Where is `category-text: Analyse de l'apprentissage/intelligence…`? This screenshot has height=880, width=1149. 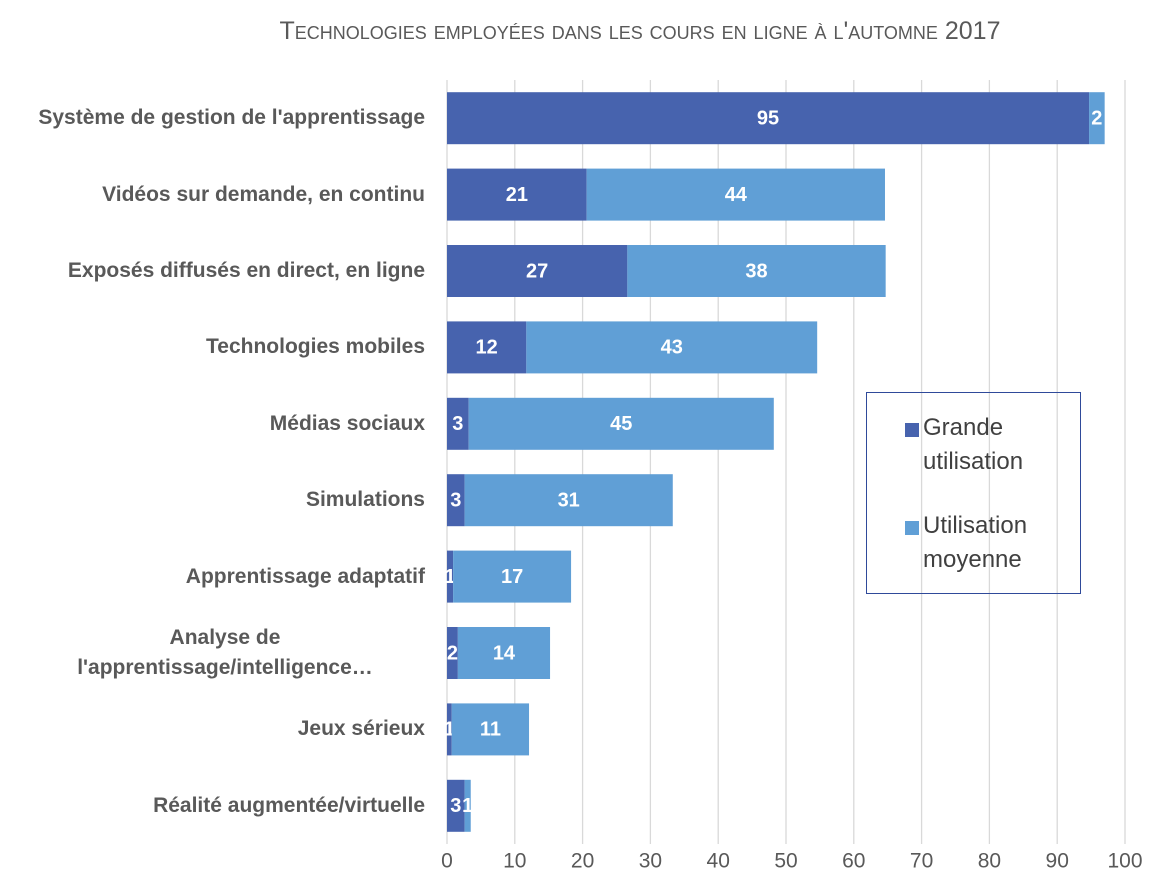
category-text: Analyse de l'apprentissage/intelligence… is located at coordinates (225, 652).